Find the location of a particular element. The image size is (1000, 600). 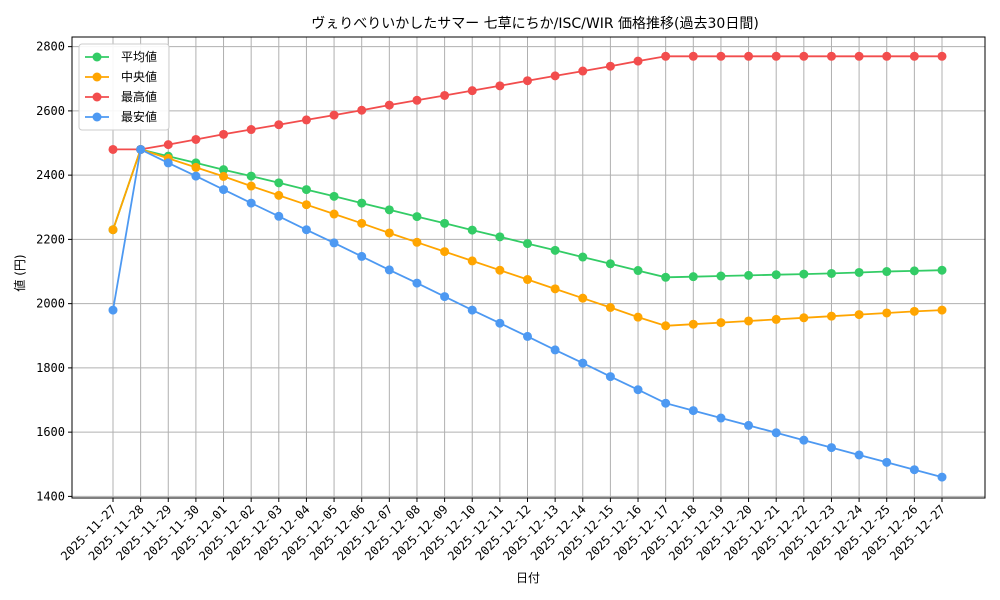

y-ticks: 1400 1600 1800 2000 2200 2400 2600 2800 is located at coordinates (54, 271).